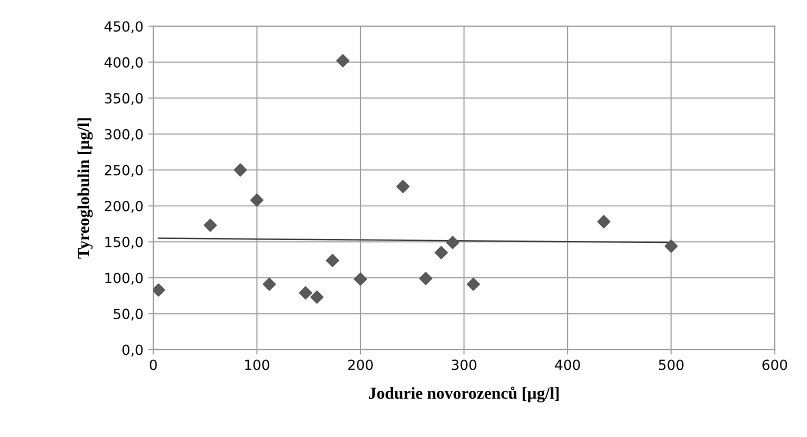 The height and width of the screenshot is (437, 807). Describe the element at coordinates (671, 365) in the screenshot. I see `x-tick-label: 500` at that location.